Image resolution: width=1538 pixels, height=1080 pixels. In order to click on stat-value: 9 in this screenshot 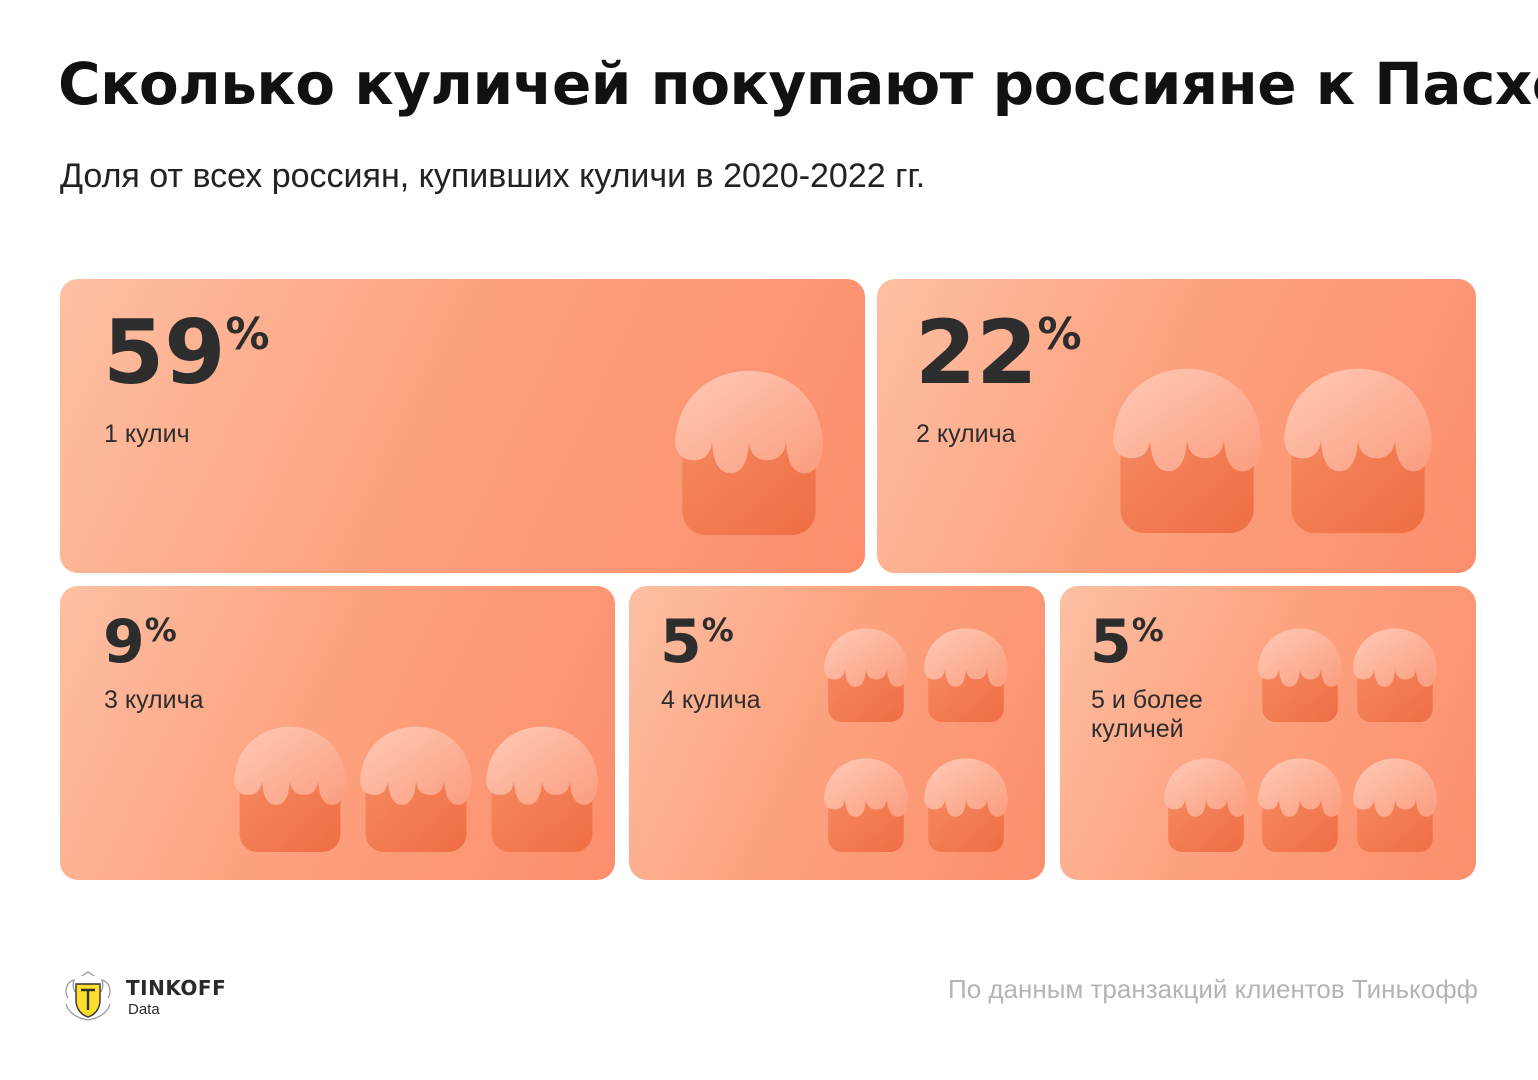, I will do `click(124, 642)`.